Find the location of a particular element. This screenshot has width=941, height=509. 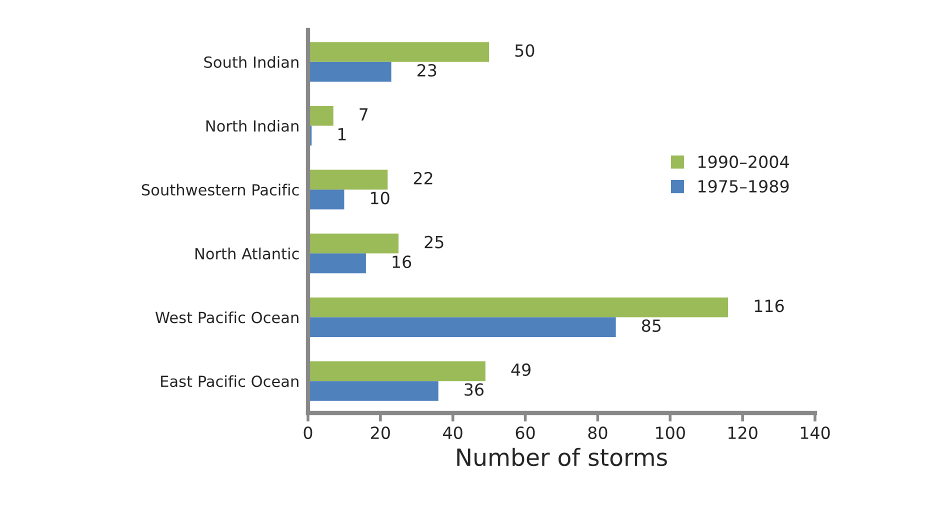

data-label: 25 is located at coordinates (434, 242).